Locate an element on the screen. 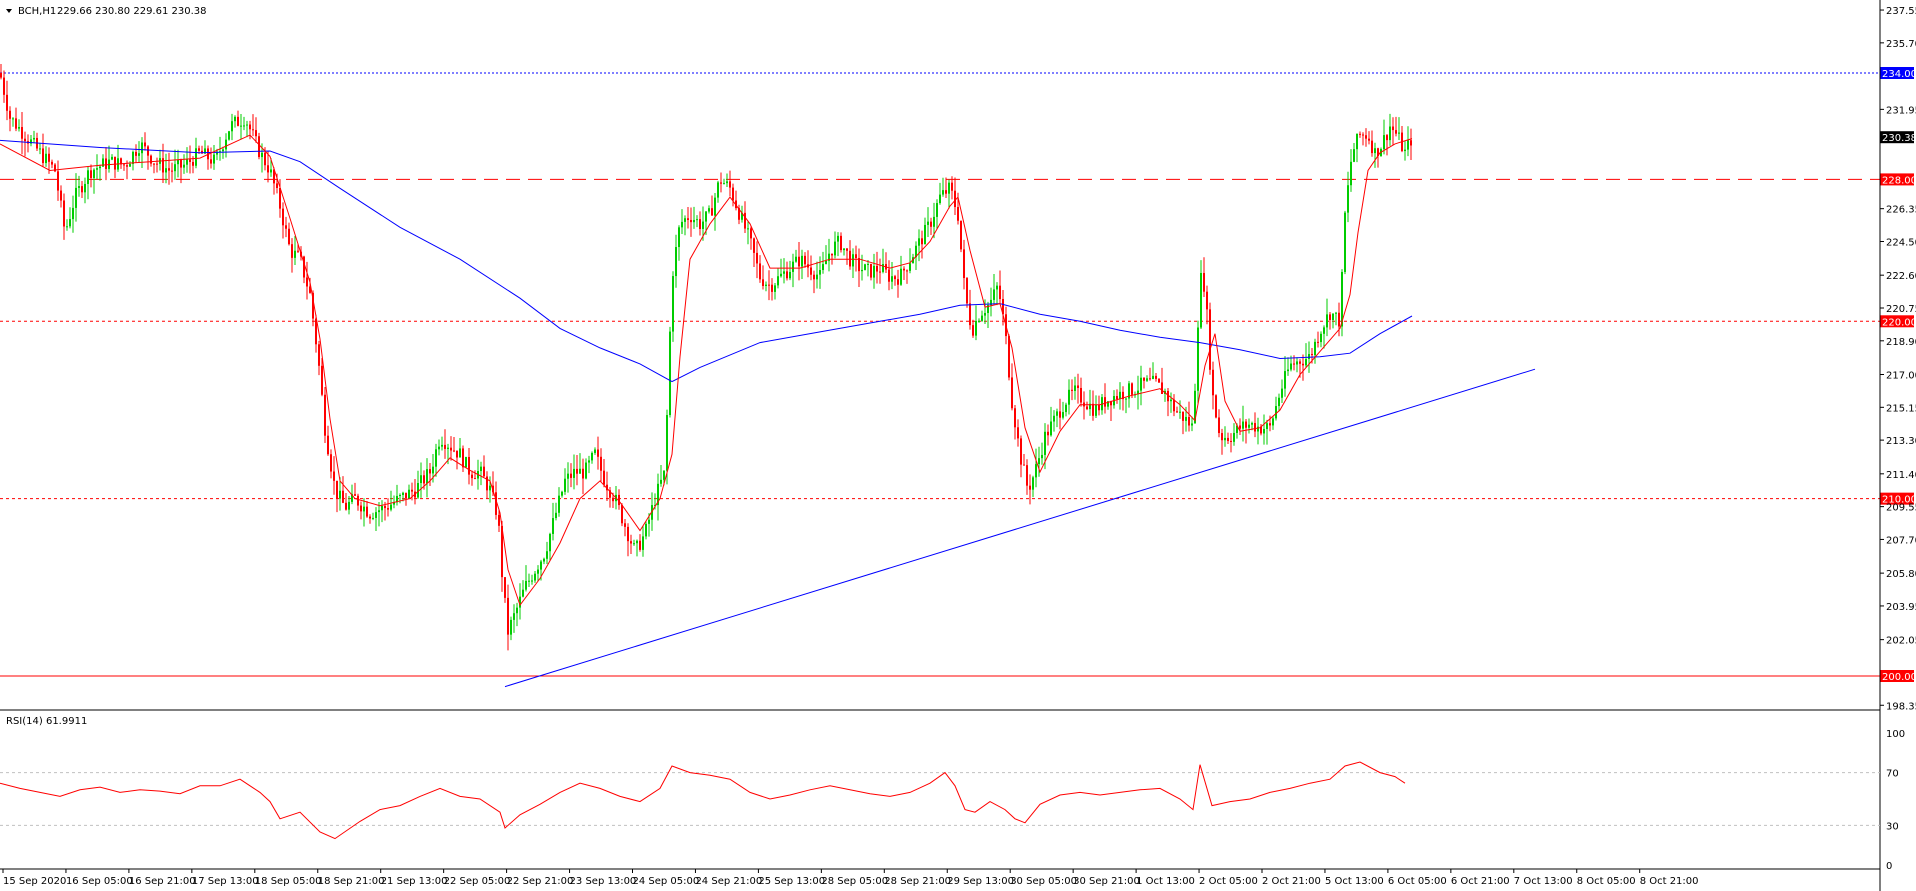 The image size is (1916, 891). rsi-label: RSI(14) 61.9911 is located at coordinates (46, 721).